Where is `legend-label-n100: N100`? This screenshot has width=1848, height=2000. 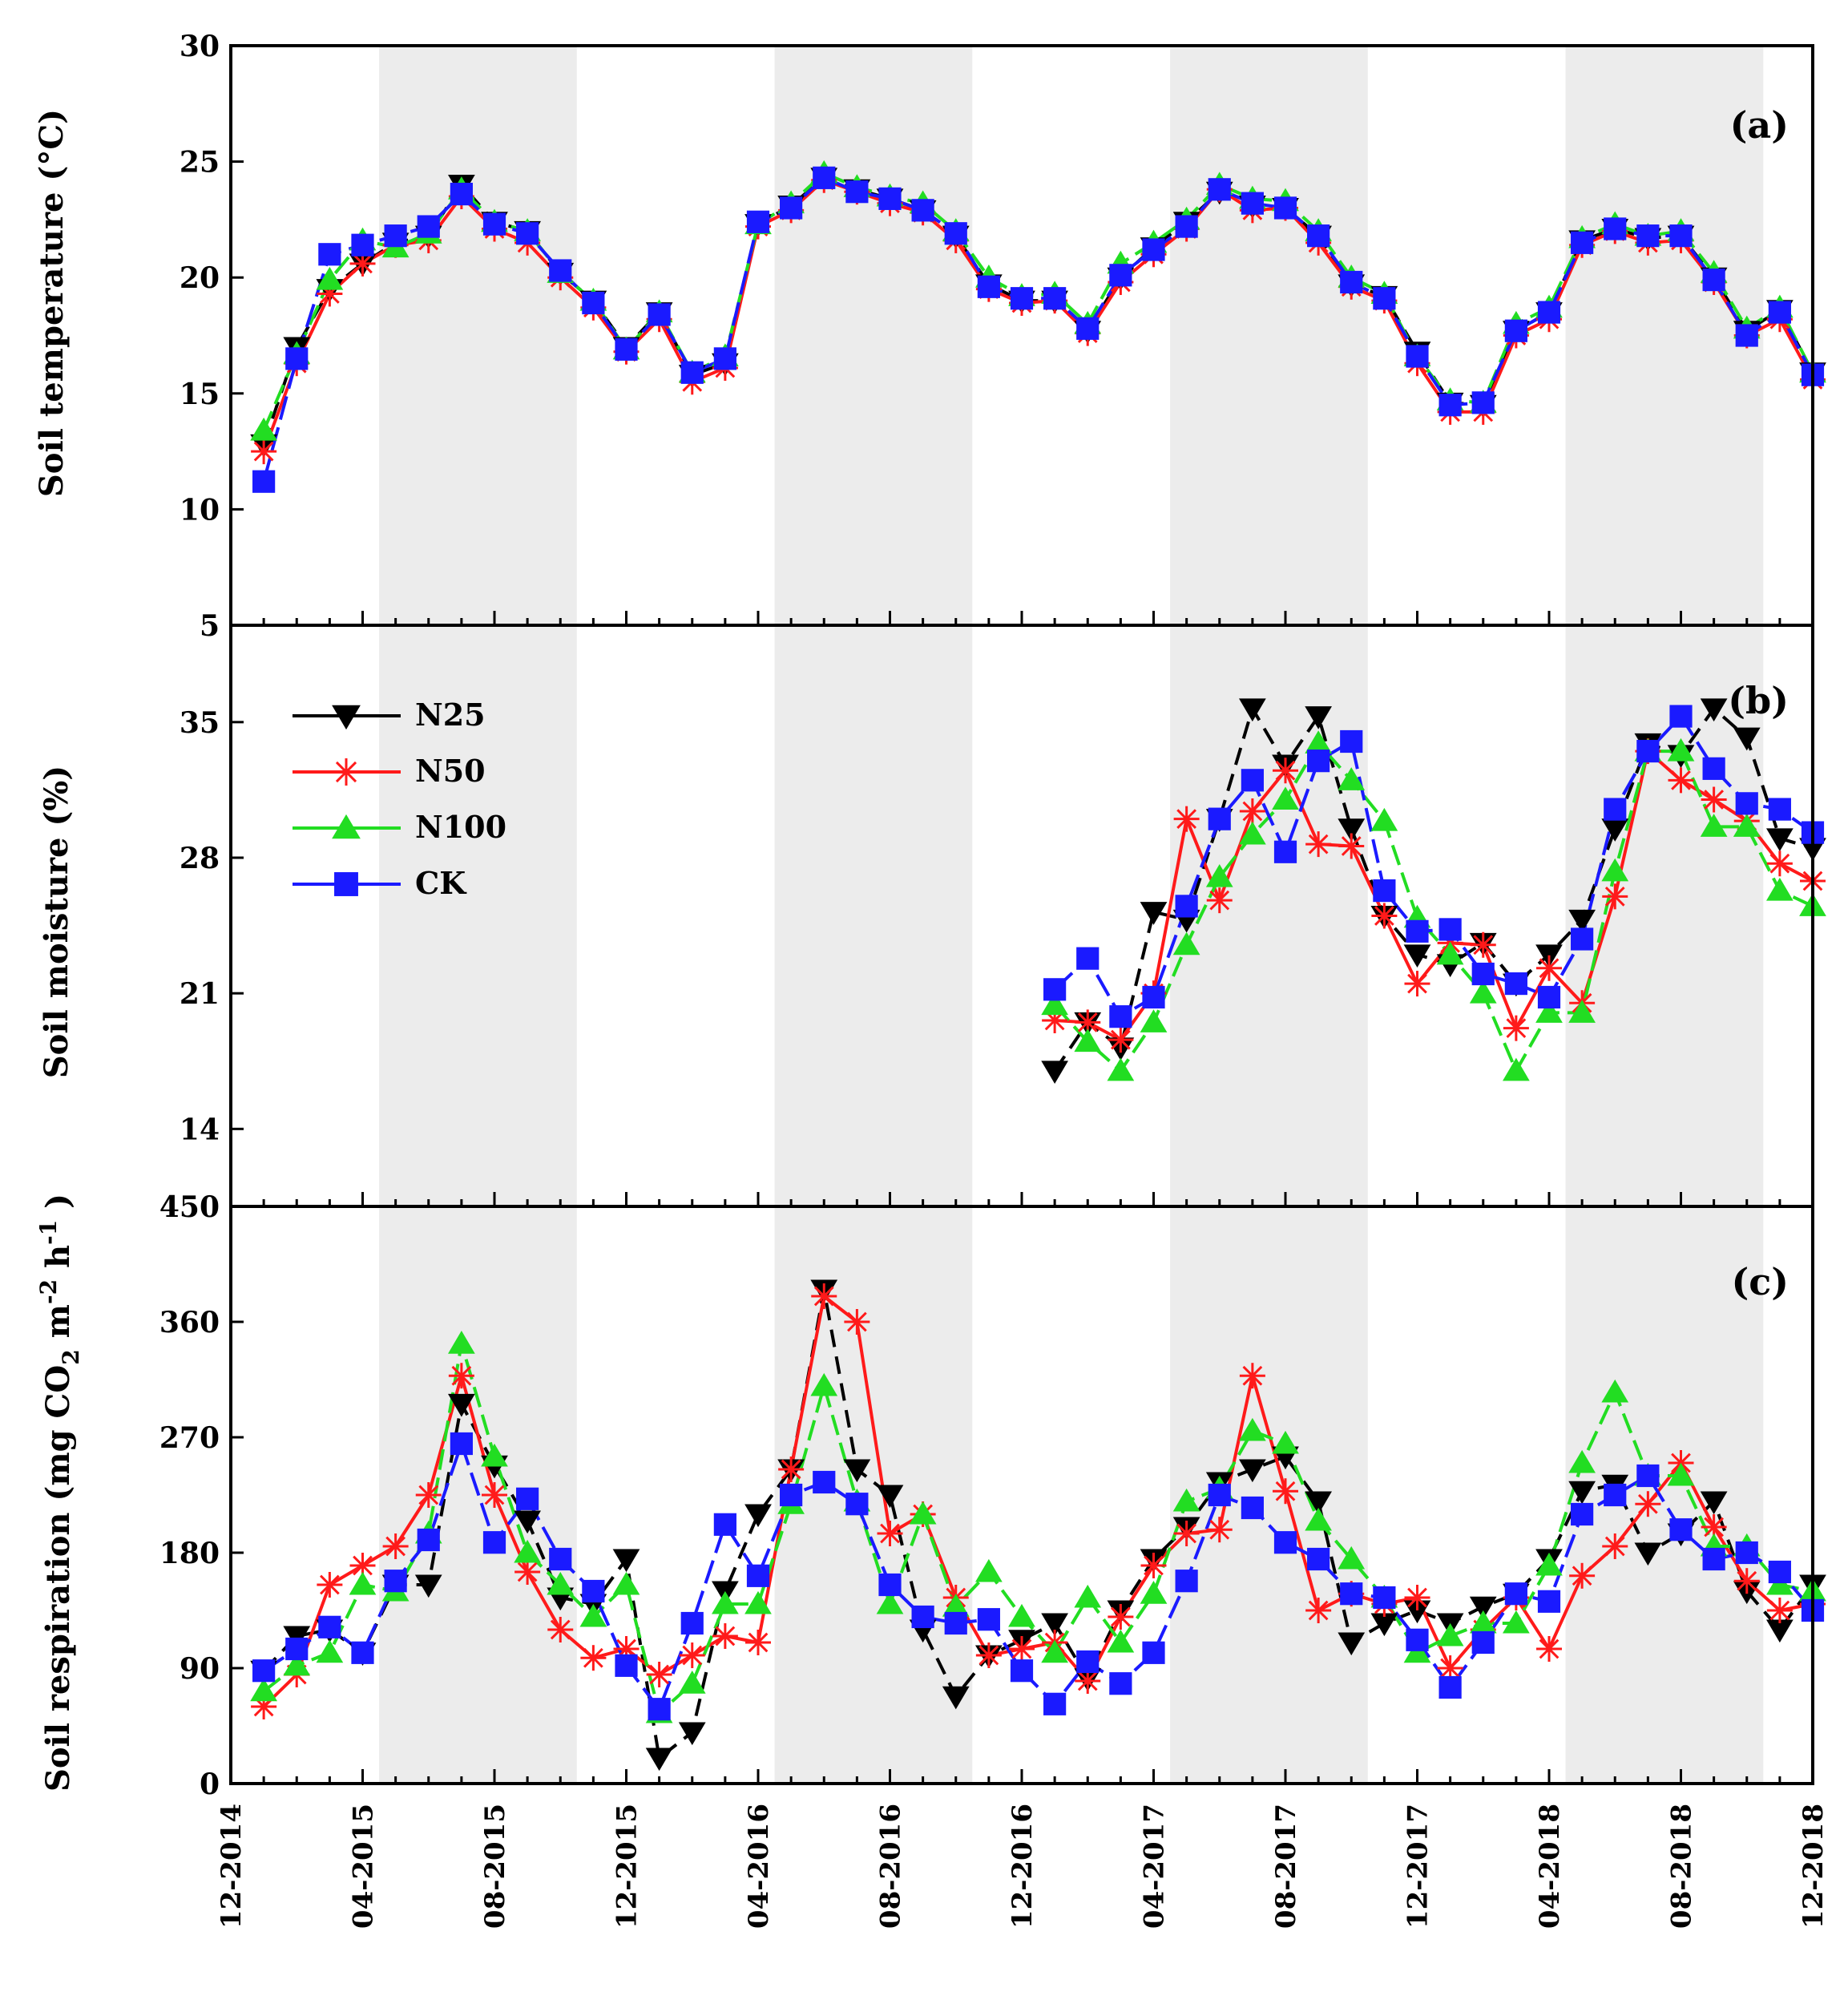 legend-label-n100: N100 is located at coordinates (460, 827).